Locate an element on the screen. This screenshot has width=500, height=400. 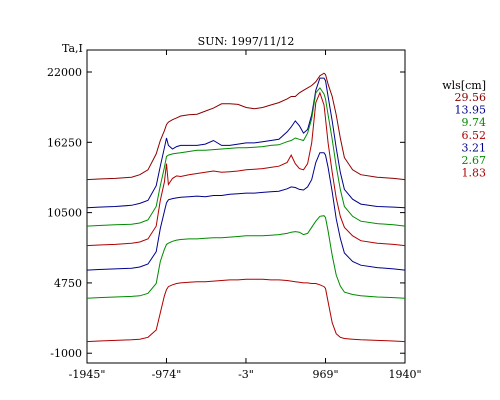
x-tick-label: -974" is located at coordinates (167, 374).